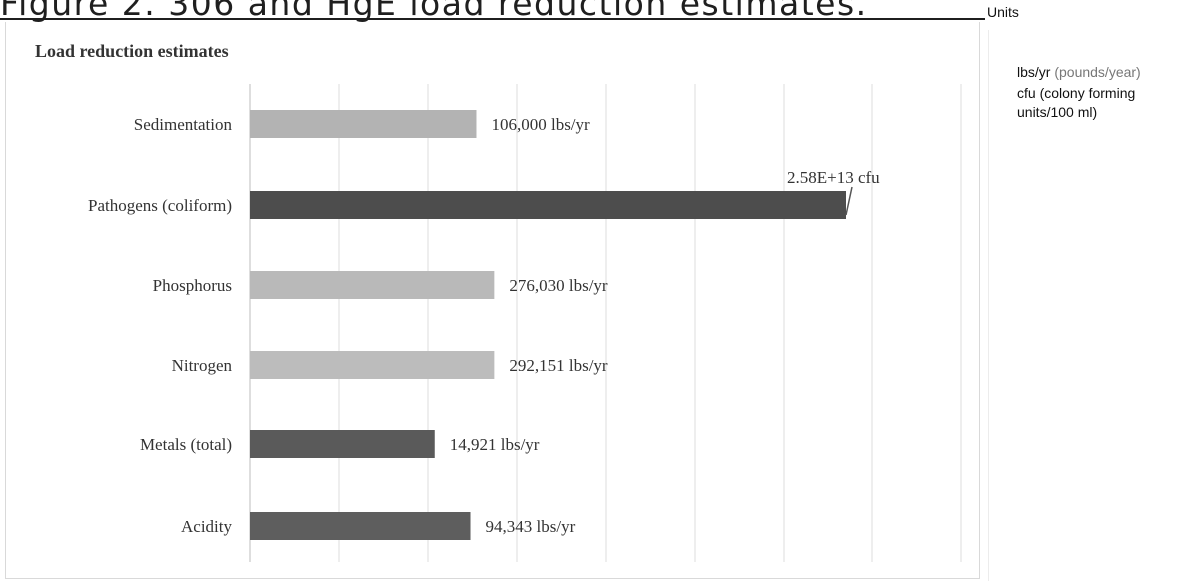 Image resolution: width=1192 pixels, height=581 pixels. What do you see at coordinates (183, 124) in the screenshot?
I see `category-label: Sedimentation` at bounding box center [183, 124].